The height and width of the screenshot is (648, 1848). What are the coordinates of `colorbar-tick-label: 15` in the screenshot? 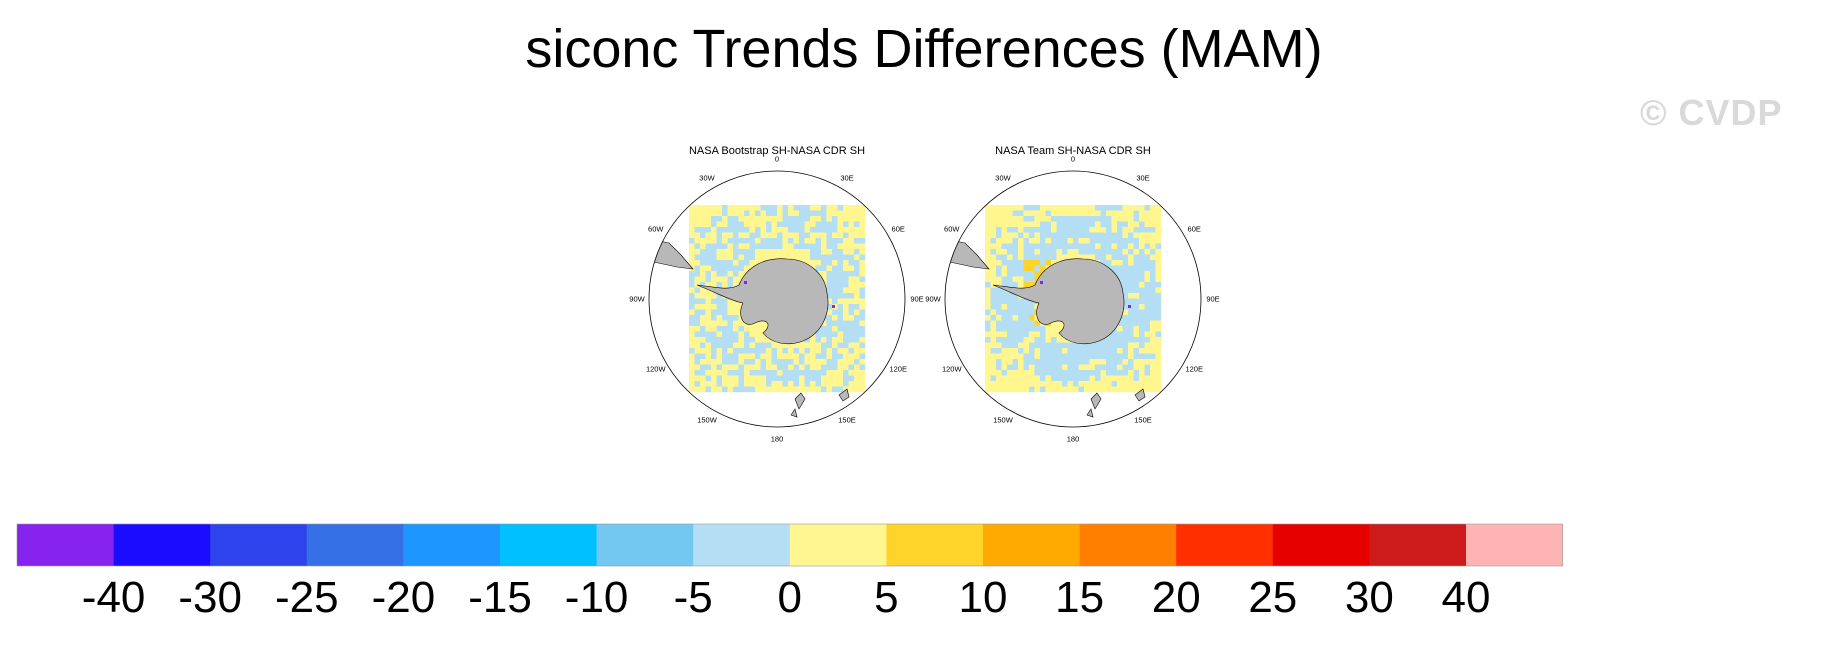 It's located at (1079, 597).